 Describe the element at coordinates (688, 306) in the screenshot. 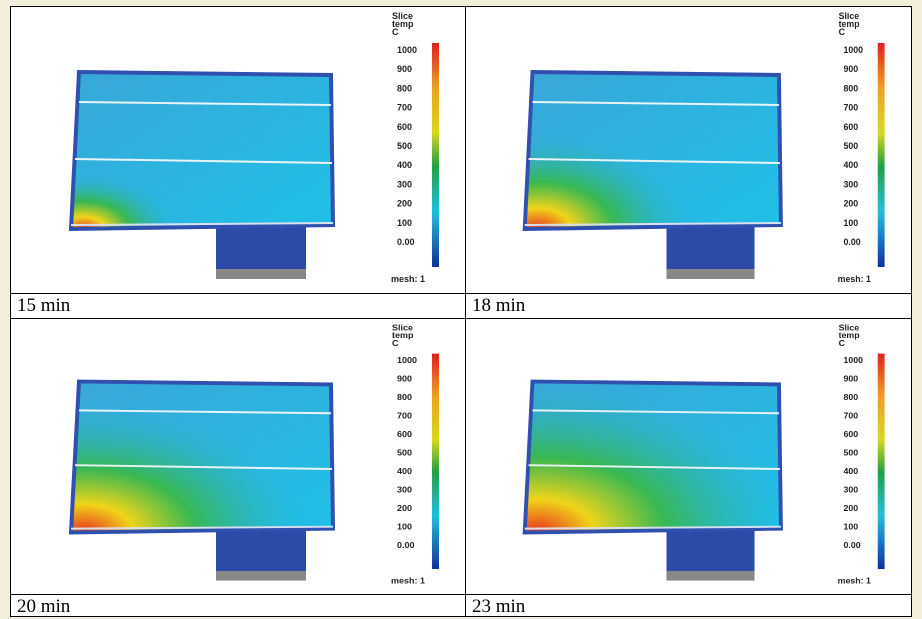

I see `caption: 18 min` at that location.